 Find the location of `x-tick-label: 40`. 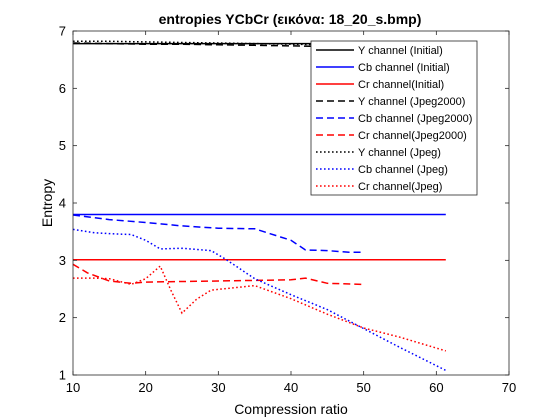

x-tick-label: 40 is located at coordinates (291, 387).